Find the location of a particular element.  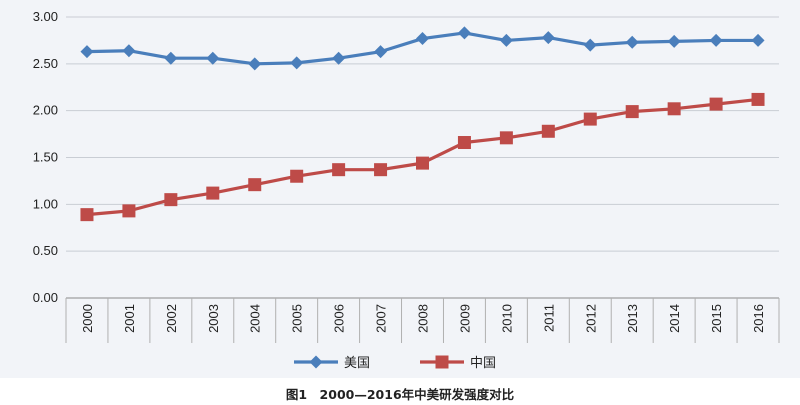

x-tick-label: 2009 is located at coordinates (464, 318).